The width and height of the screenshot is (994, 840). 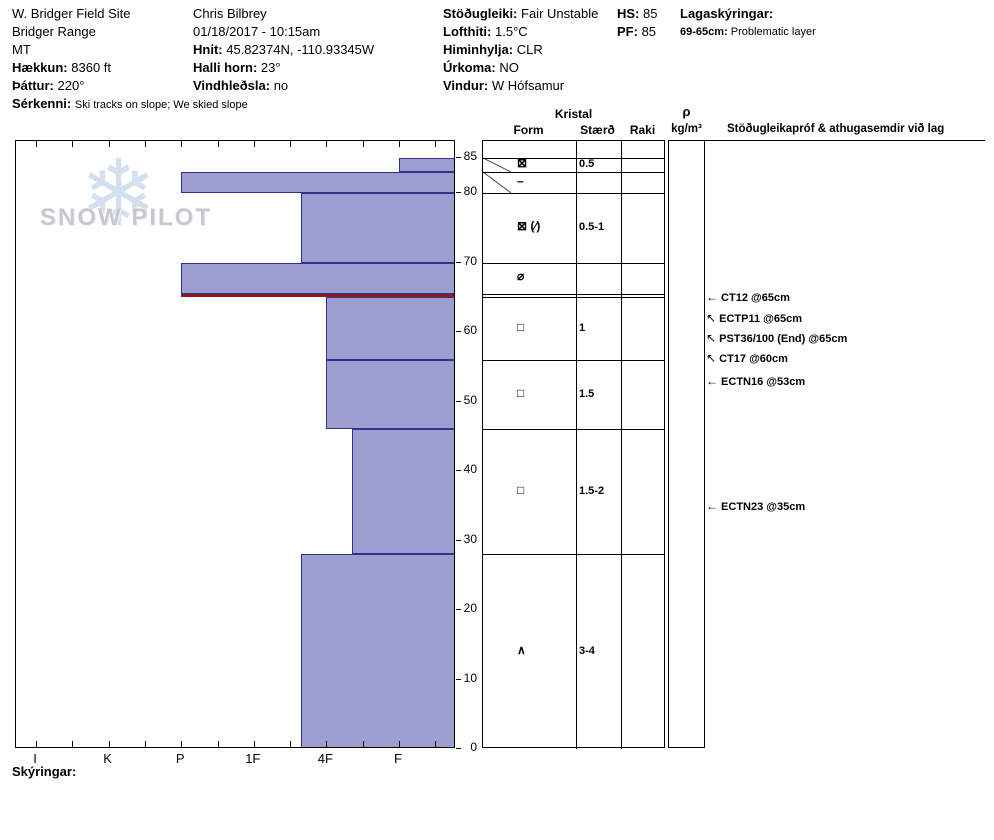 What do you see at coordinates (300, 49) in the screenshot?
I see `coordinates-value: 45.82374N, -110.93345W` at bounding box center [300, 49].